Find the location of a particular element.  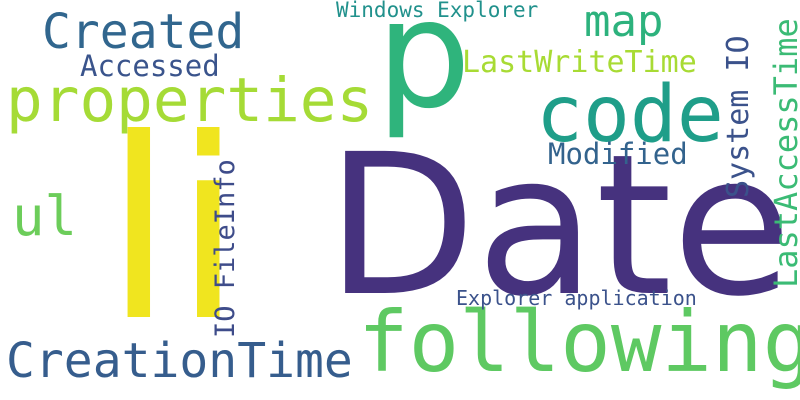

word-lastwritetime: LastWriteTime is located at coordinates (579, 62).